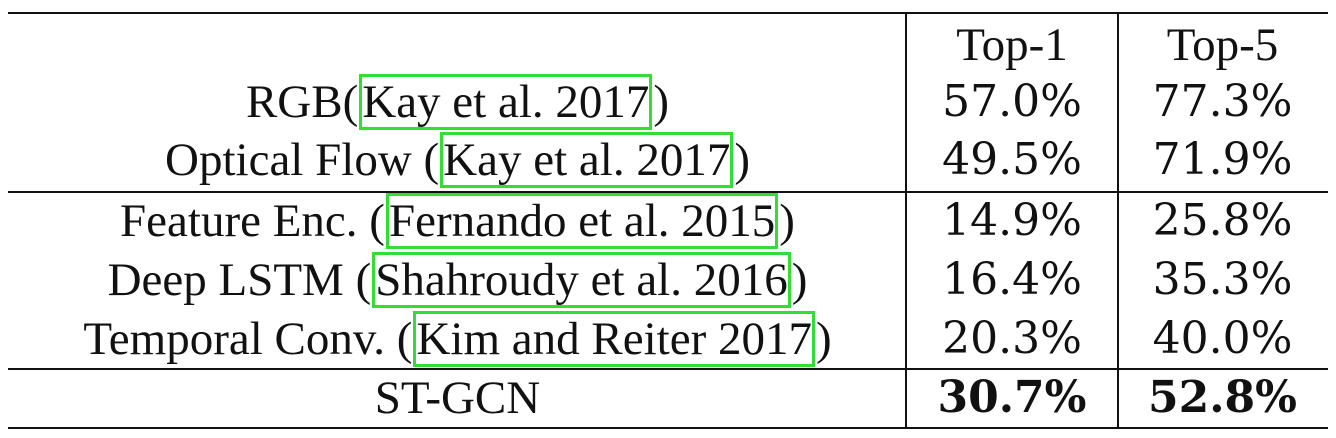 The image size is (1336, 438). Describe the element at coordinates (1012, 45) in the screenshot. I see `header-top1: Top-1` at that location.